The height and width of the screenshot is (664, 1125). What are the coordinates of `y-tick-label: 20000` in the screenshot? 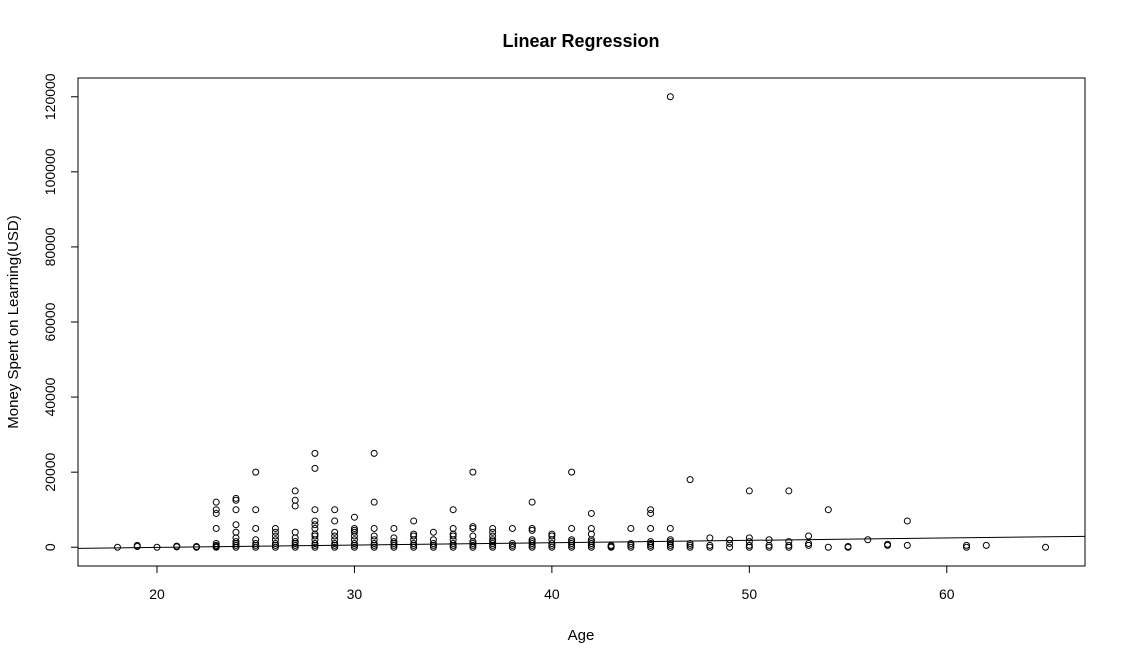 It's located at (50, 471).